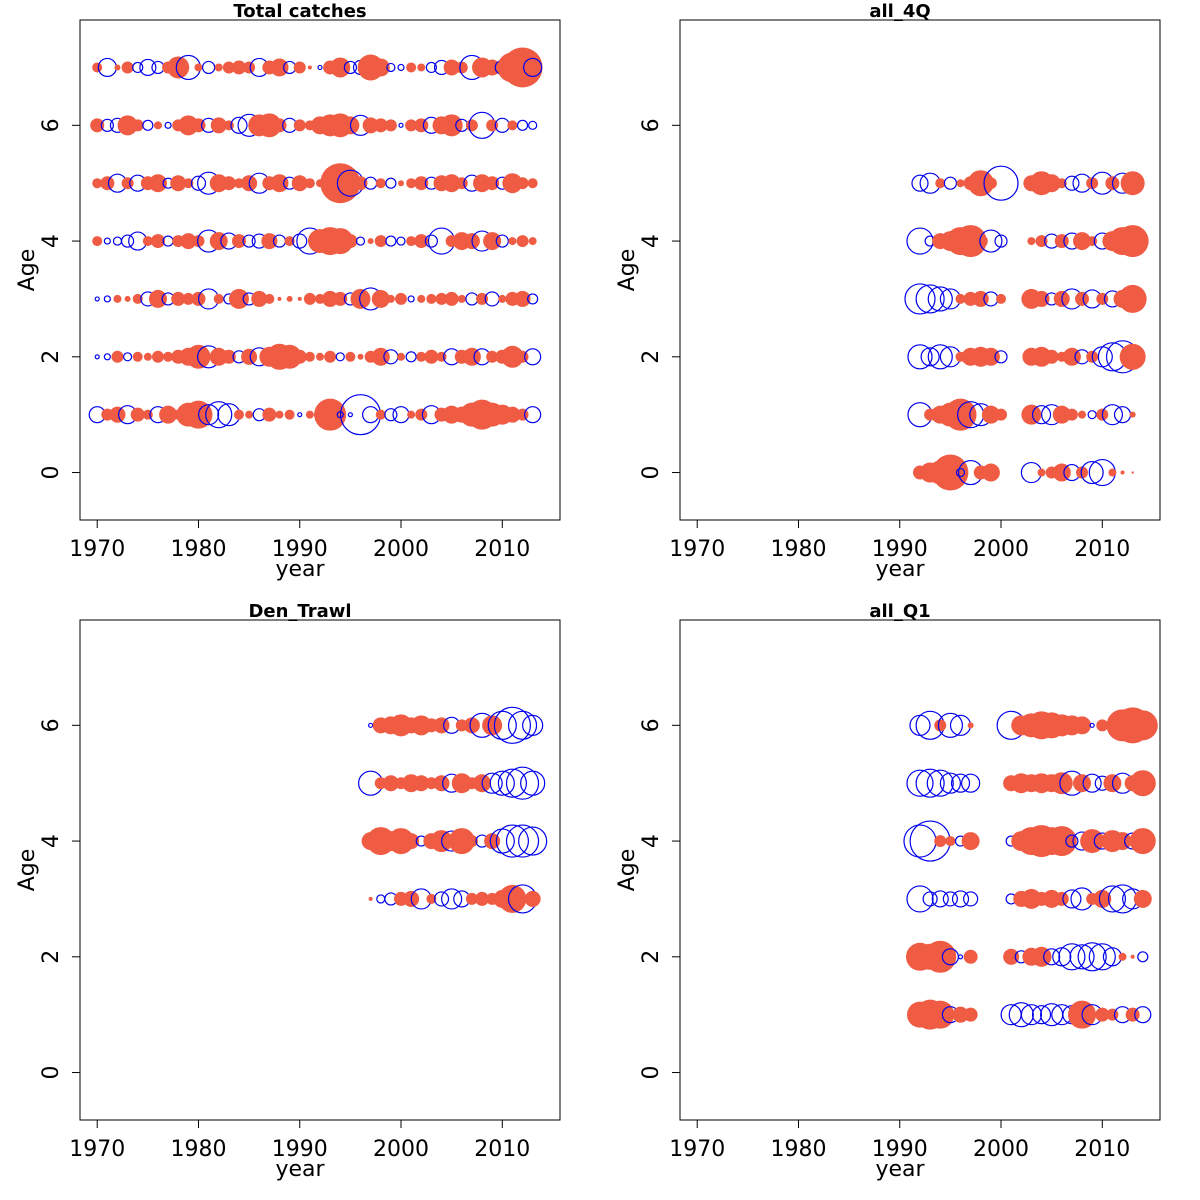 This screenshot has height=1200, width=1200. What do you see at coordinates (899, 11) in the screenshot?
I see `chart-title: all_4Q` at bounding box center [899, 11].